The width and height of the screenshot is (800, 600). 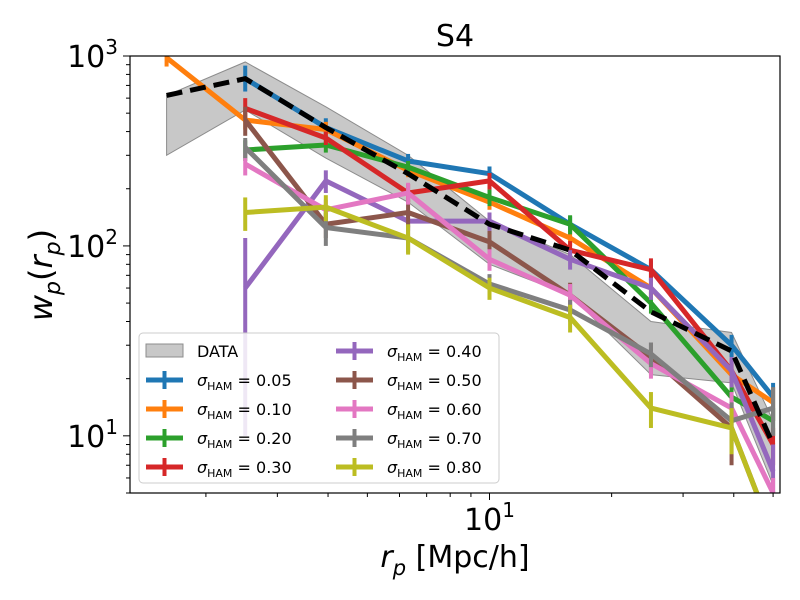 I want to click on legend-item: σHAM = 0.80, so click(x=409, y=469).